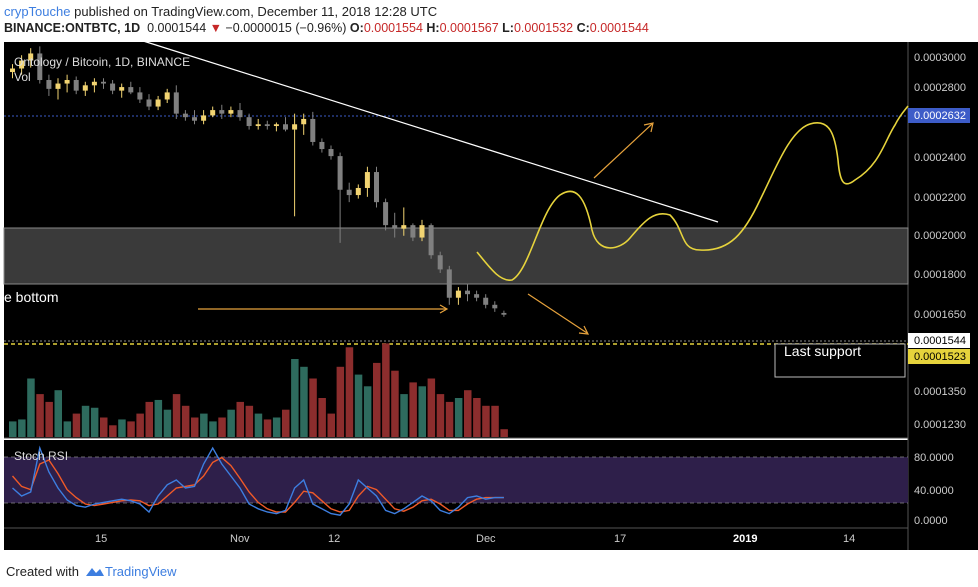 The height and width of the screenshot is (587, 978). I want to click on support-price-badge, so click(939, 356).